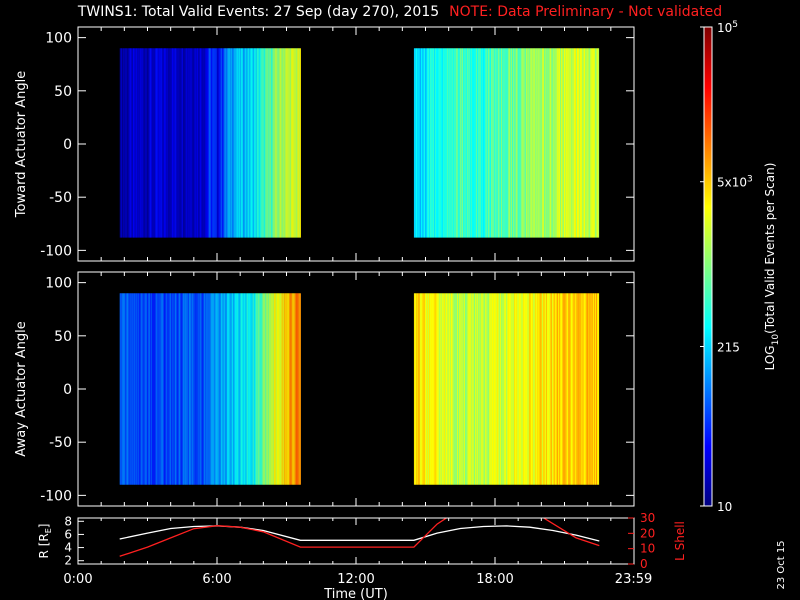 This screenshot has width=800, height=600. What do you see at coordinates (58, 284) in the screenshot?
I see `y-tick-label: 100` at bounding box center [58, 284].